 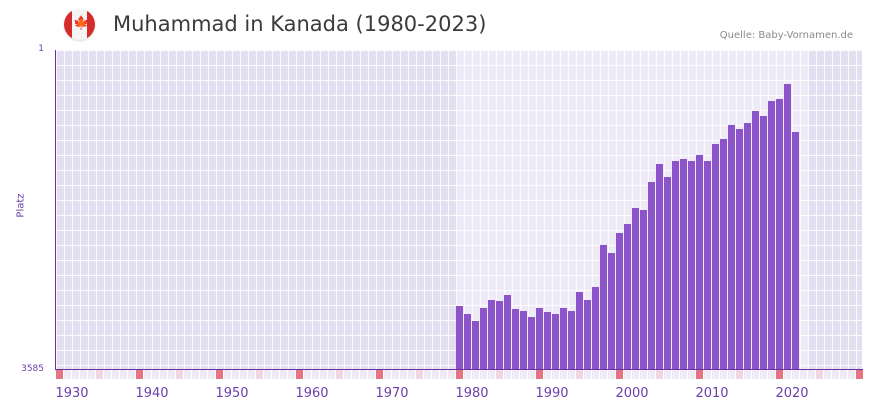 What do you see at coordinates (300, 24) in the screenshot?
I see `chart-title: Muhammad in Kanada (1980-2023)` at bounding box center [300, 24].